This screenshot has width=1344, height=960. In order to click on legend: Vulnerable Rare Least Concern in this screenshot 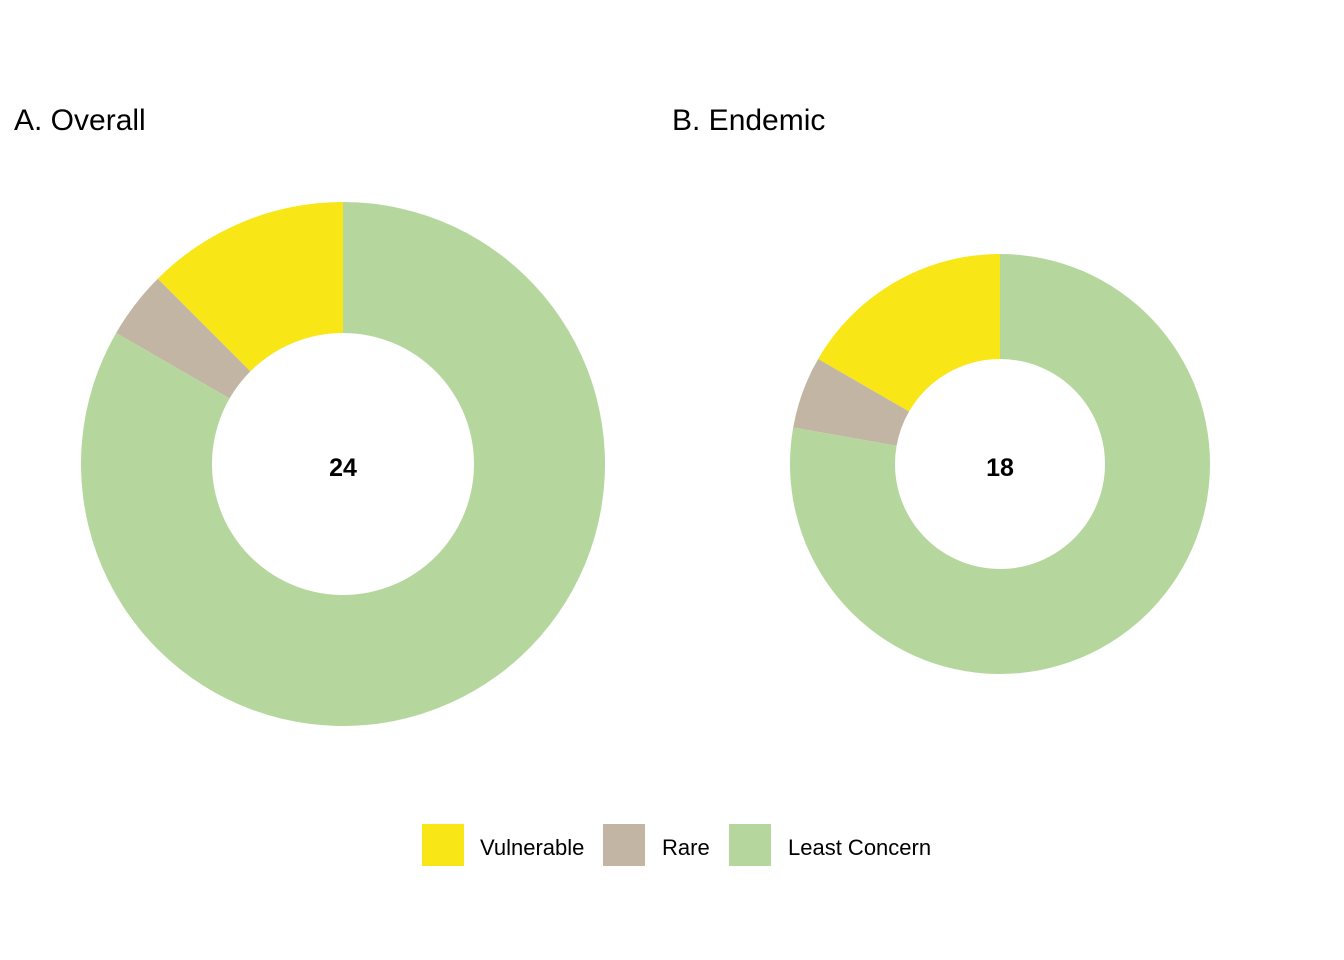, I will do `click(676, 845)`.